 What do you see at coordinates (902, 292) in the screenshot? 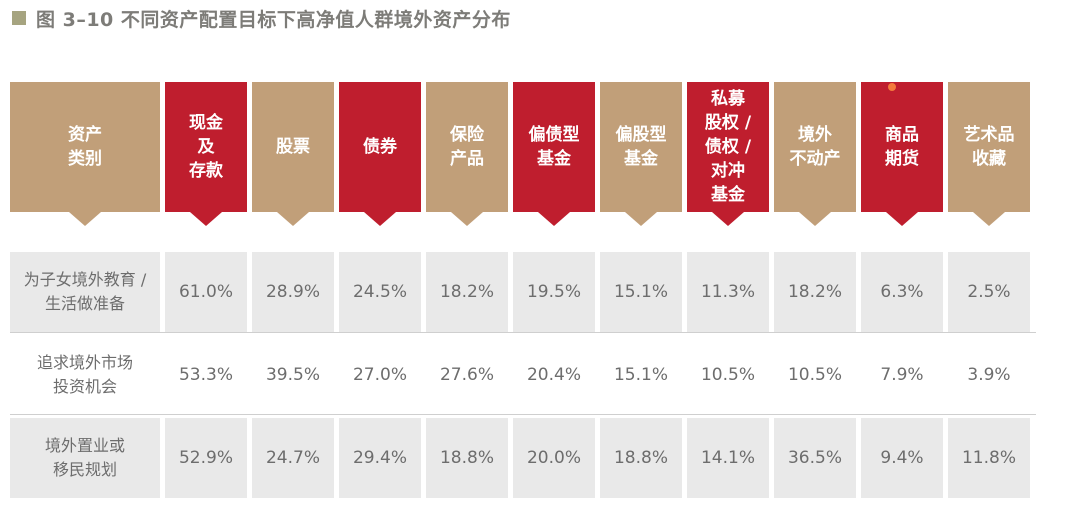
I see `data-cell: 6.3%` at bounding box center [902, 292].